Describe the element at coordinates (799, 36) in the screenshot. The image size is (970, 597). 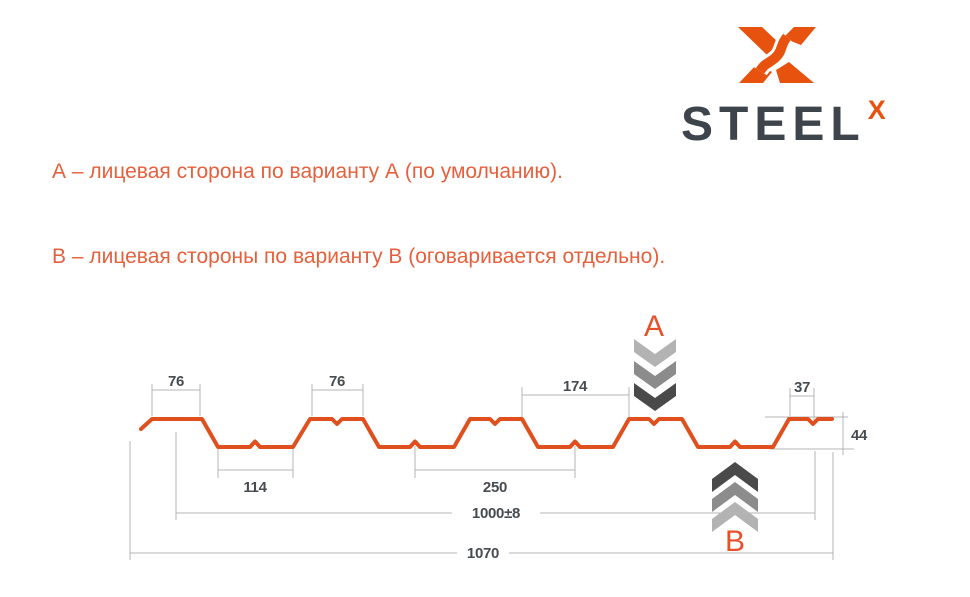
I see `logo-arm-top-right` at that location.